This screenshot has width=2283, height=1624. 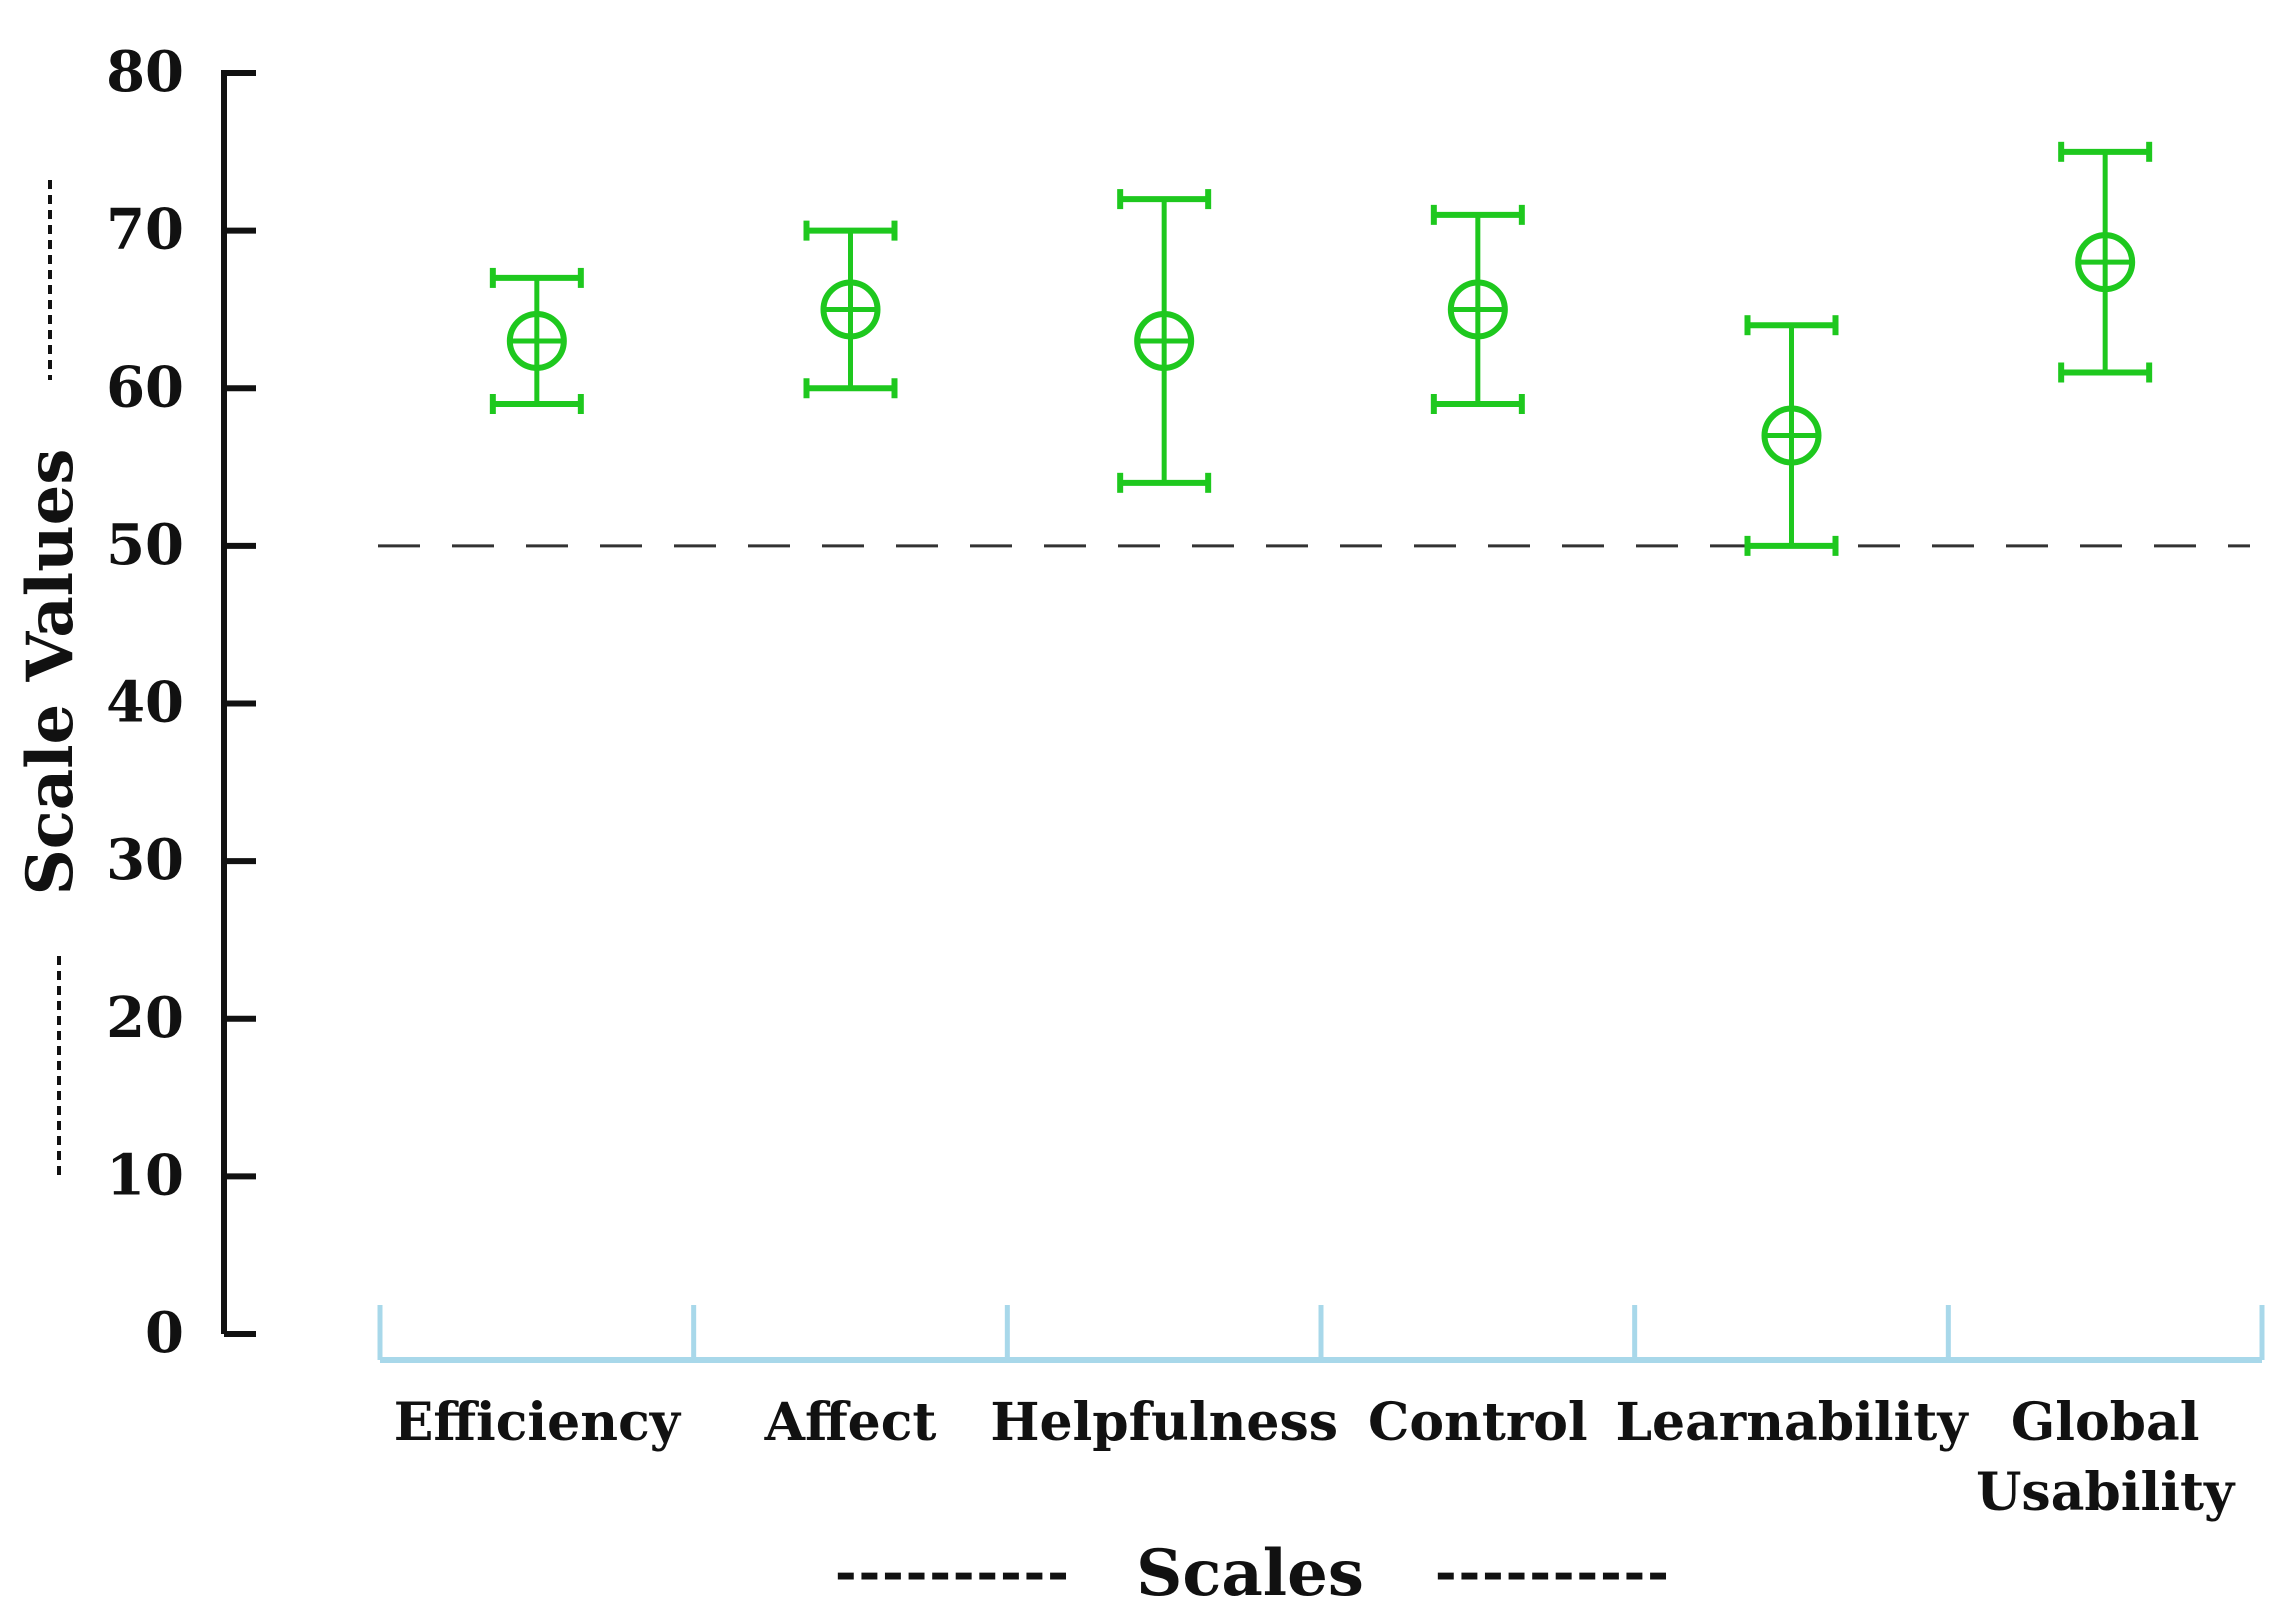 I want to click on x-axis-title-dash-right: ----------, so click(x=1553, y=1572).